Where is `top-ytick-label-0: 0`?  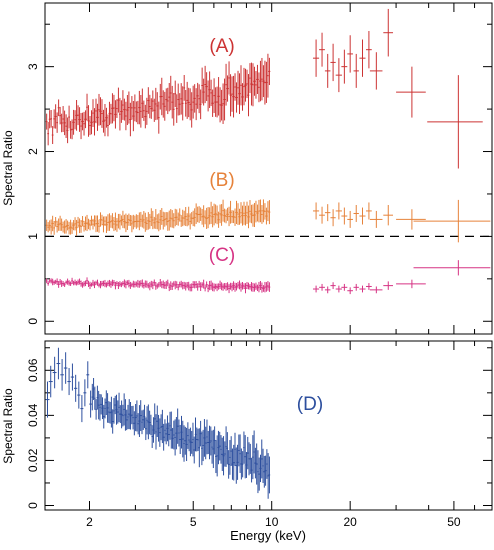 top-ytick-label-0: 0 is located at coordinates (33, 321).